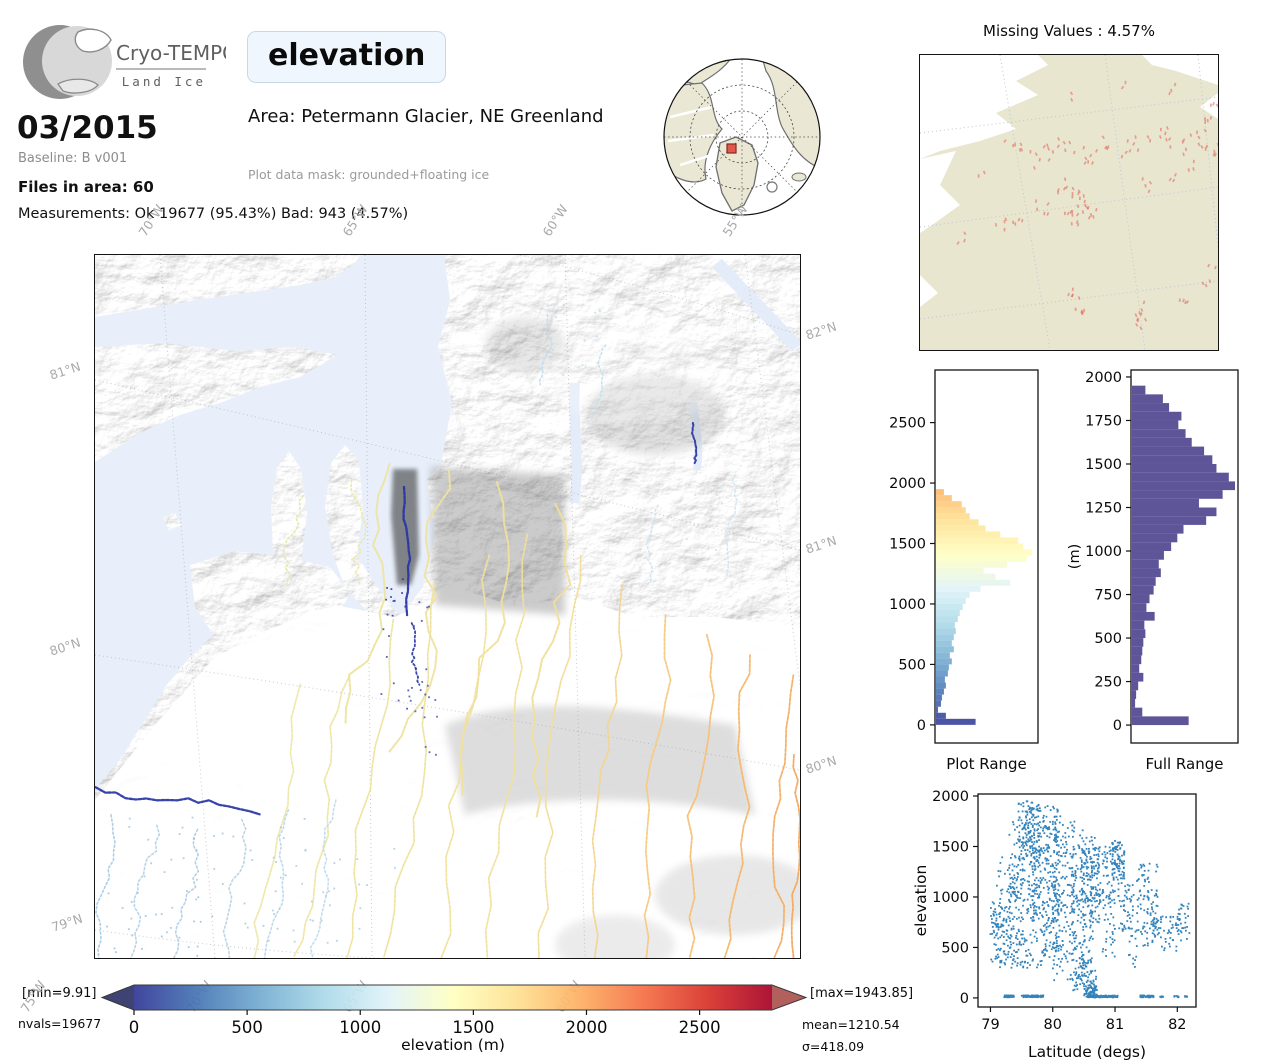 The height and width of the screenshot is (1060, 1272). I want to click on logo-title-text: Cryo-TEMPO, so click(171, 53).